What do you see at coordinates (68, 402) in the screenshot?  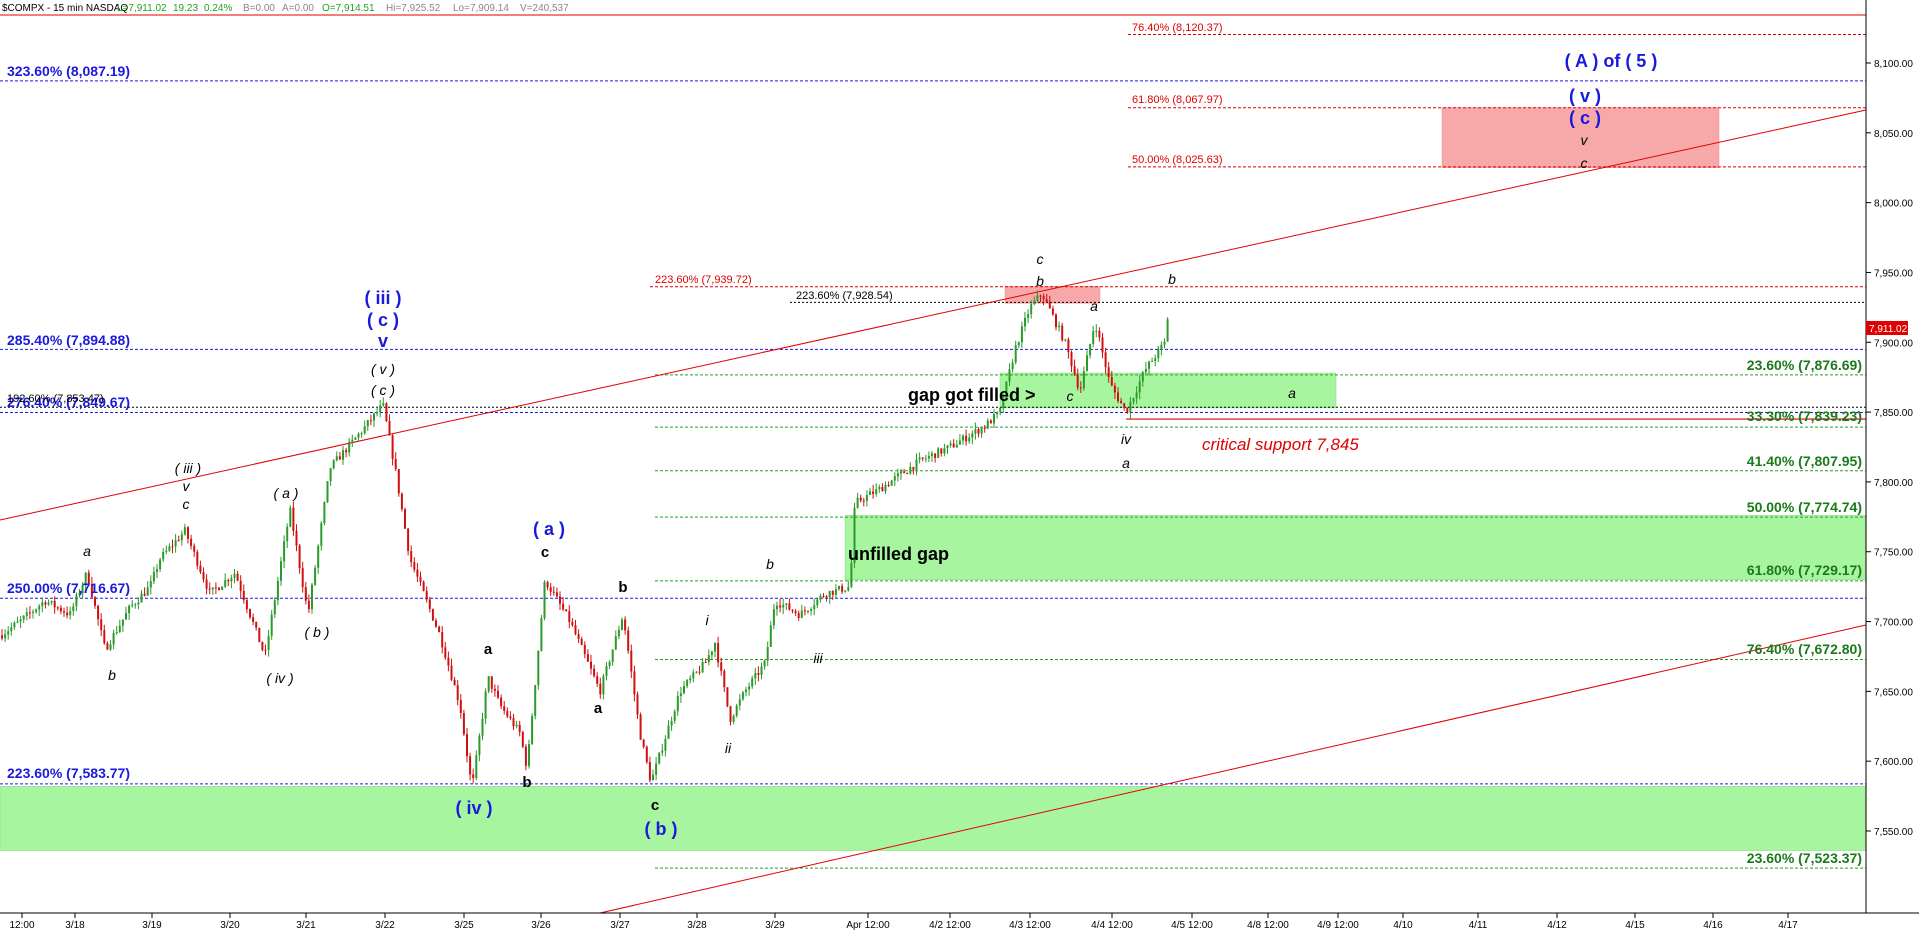 I see `level-label: 276.40% (7,849.67)` at bounding box center [68, 402].